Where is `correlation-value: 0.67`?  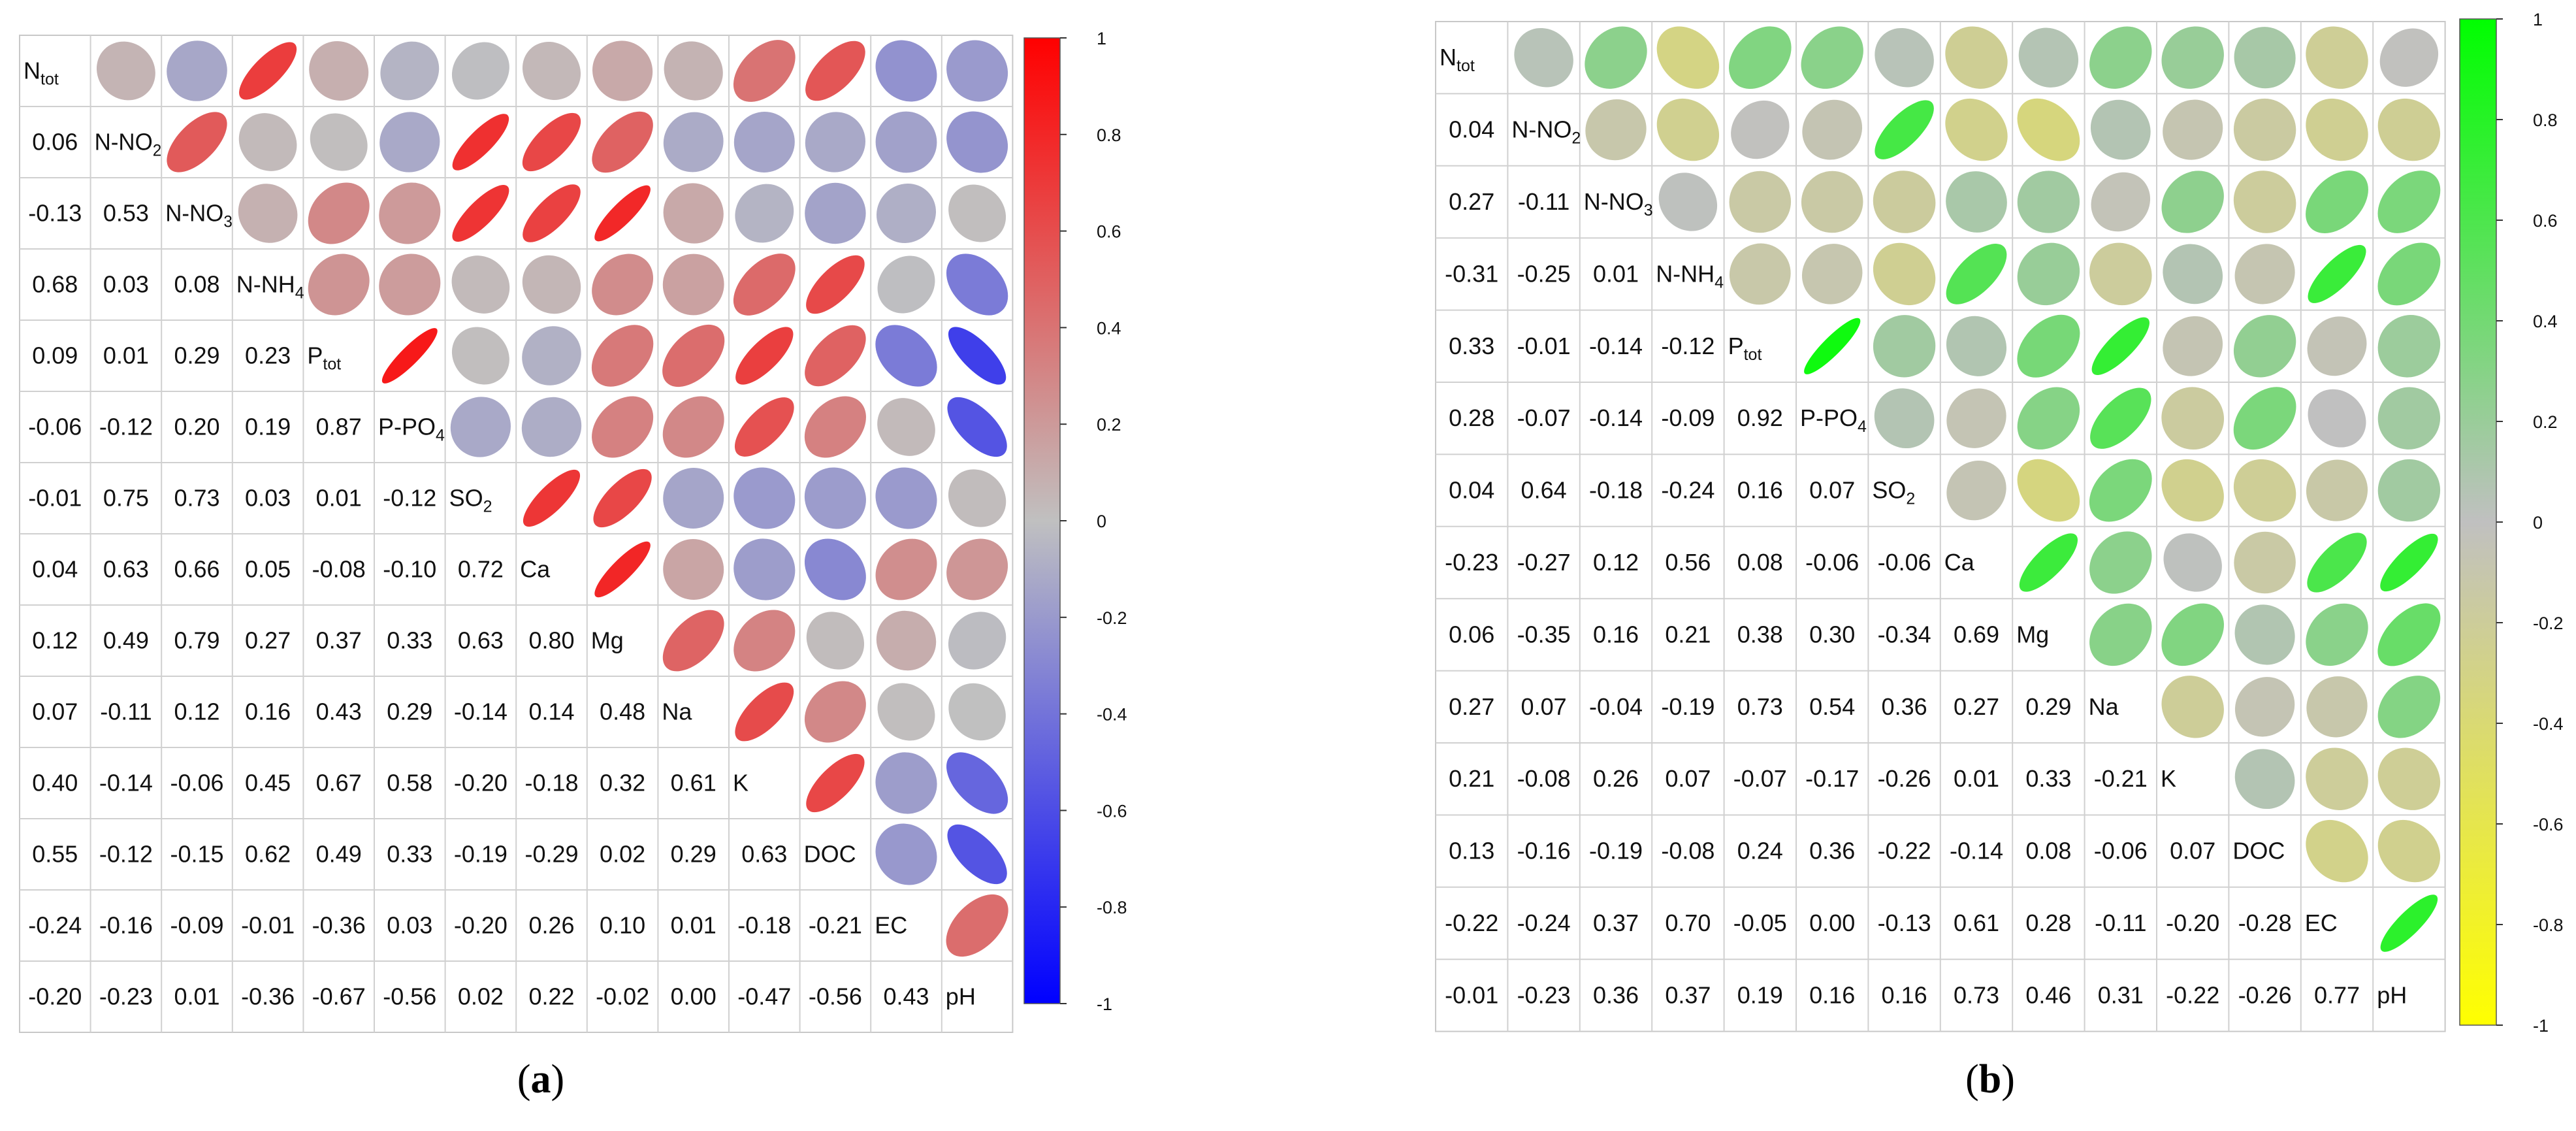 correlation-value: 0.67 is located at coordinates (339, 783).